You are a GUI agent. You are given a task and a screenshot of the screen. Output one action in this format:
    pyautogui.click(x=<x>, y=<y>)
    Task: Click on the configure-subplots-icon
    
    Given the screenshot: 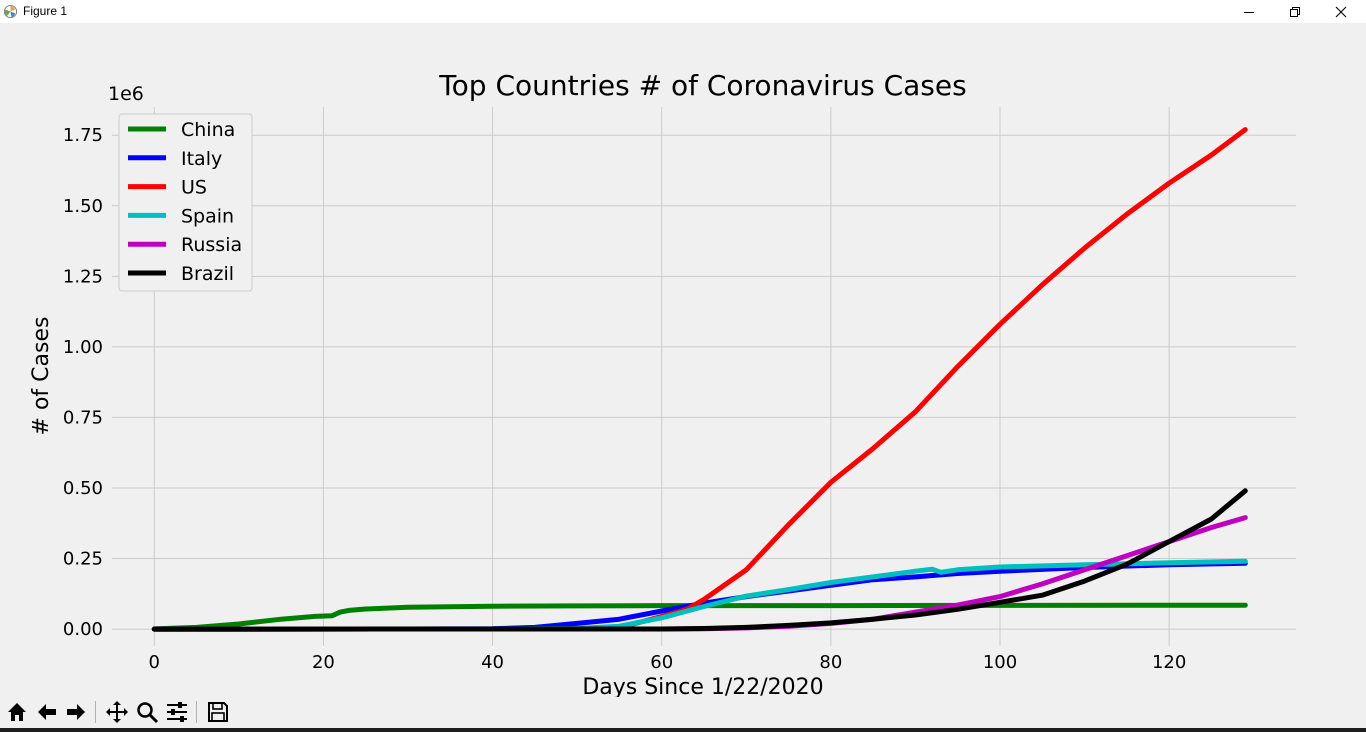 What is the action you would take?
    pyautogui.click(x=177, y=712)
    